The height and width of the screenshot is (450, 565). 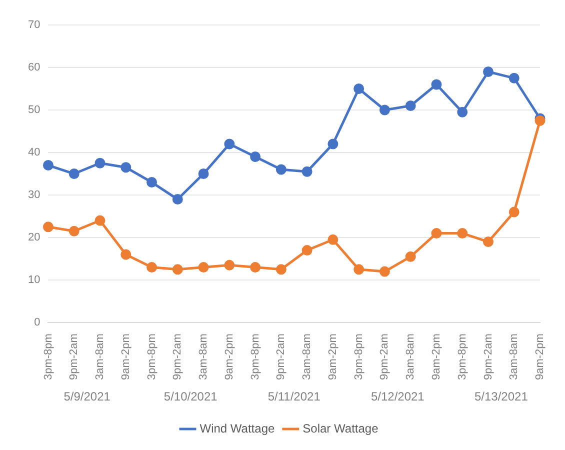 I want to click on text: 5/10/2021, so click(x=191, y=396).